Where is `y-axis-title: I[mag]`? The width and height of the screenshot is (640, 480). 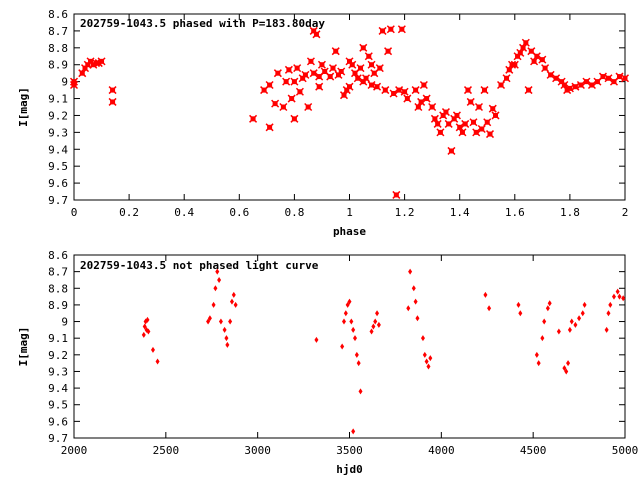
y-axis-title: I[mag] is located at coordinates (23, 347).